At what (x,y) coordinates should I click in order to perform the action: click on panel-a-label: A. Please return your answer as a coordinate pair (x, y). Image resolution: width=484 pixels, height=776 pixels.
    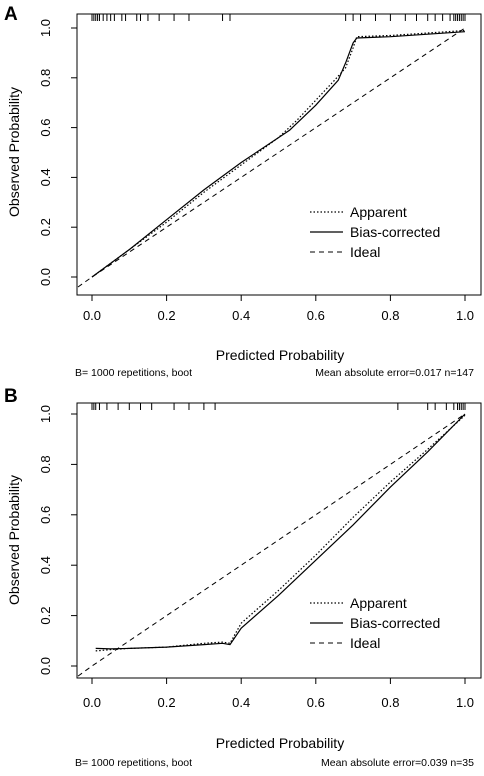
    Looking at the image, I should click on (11, 14).